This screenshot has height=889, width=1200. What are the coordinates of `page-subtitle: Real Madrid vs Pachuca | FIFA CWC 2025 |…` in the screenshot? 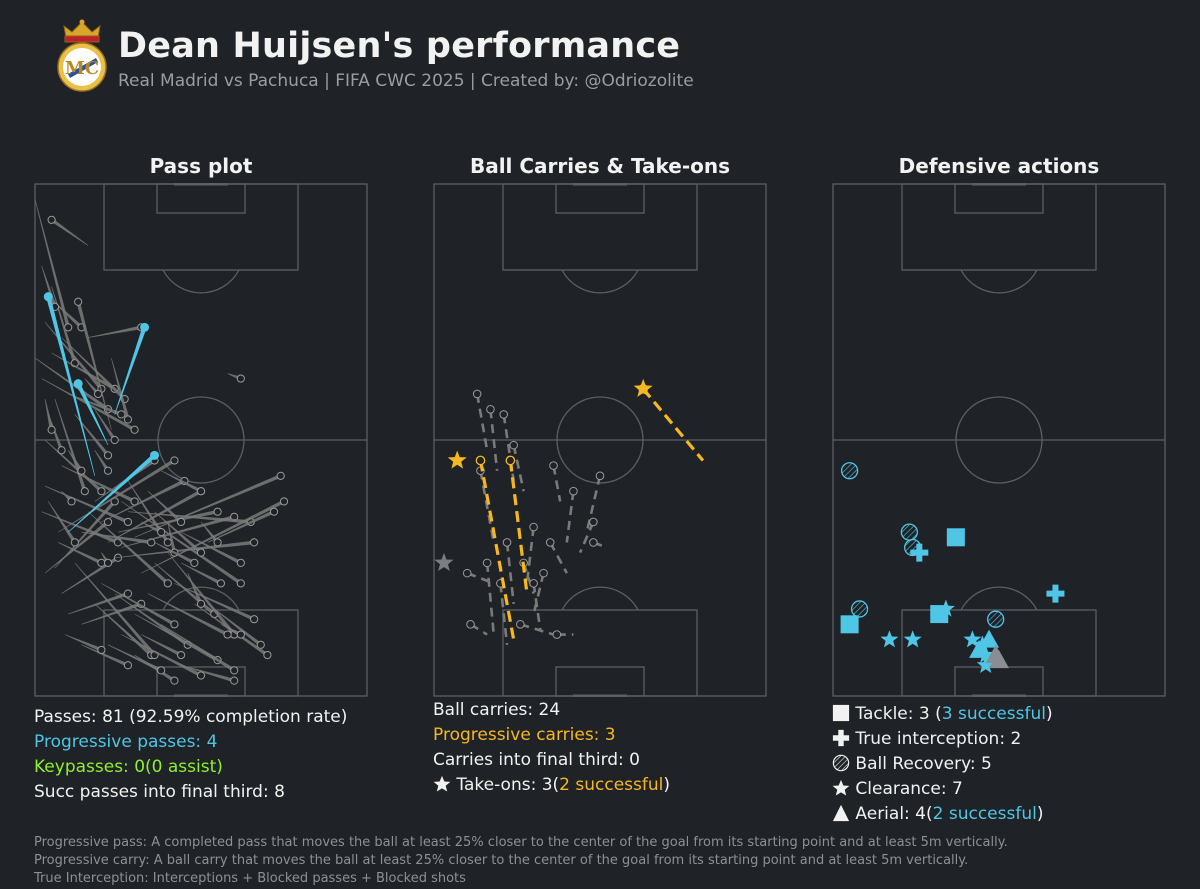 It's located at (406, 81).